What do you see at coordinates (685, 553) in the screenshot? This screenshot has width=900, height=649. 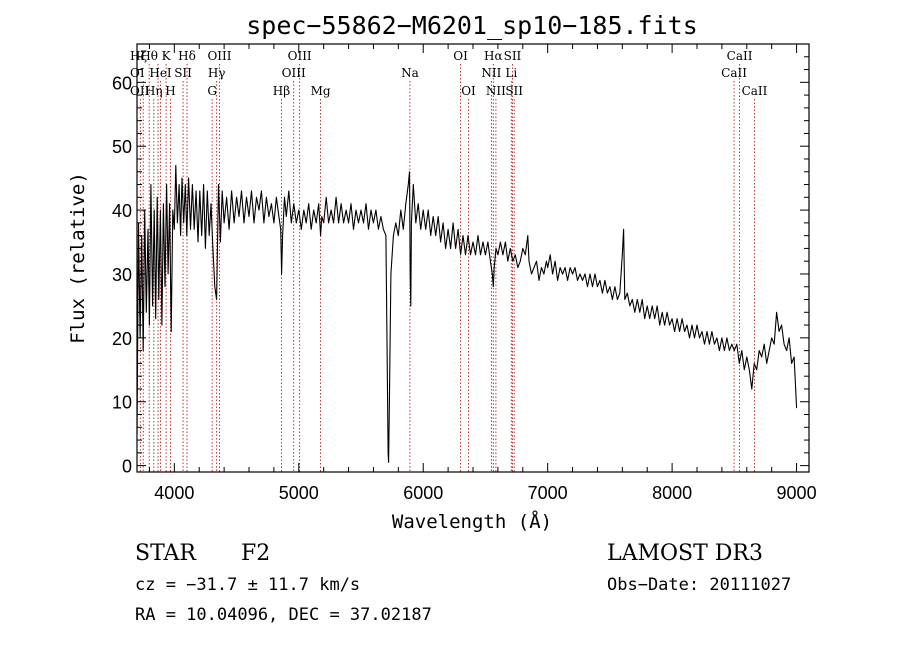 I see `survey-name: LAMOST DR3` at bounding box center [685, 553].